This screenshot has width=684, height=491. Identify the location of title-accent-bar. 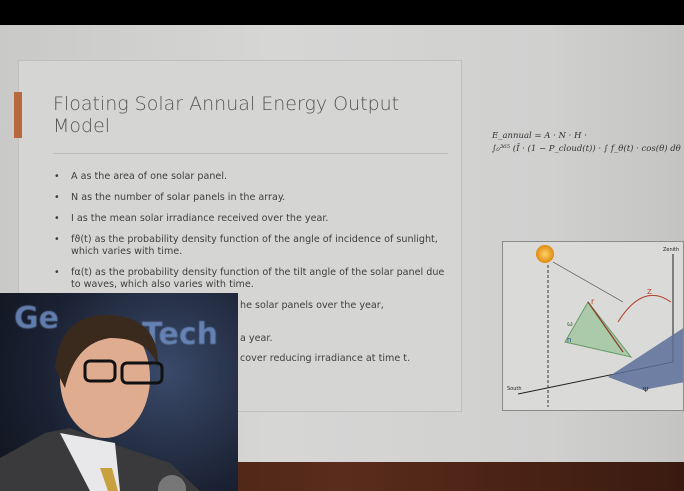
(18, 115).